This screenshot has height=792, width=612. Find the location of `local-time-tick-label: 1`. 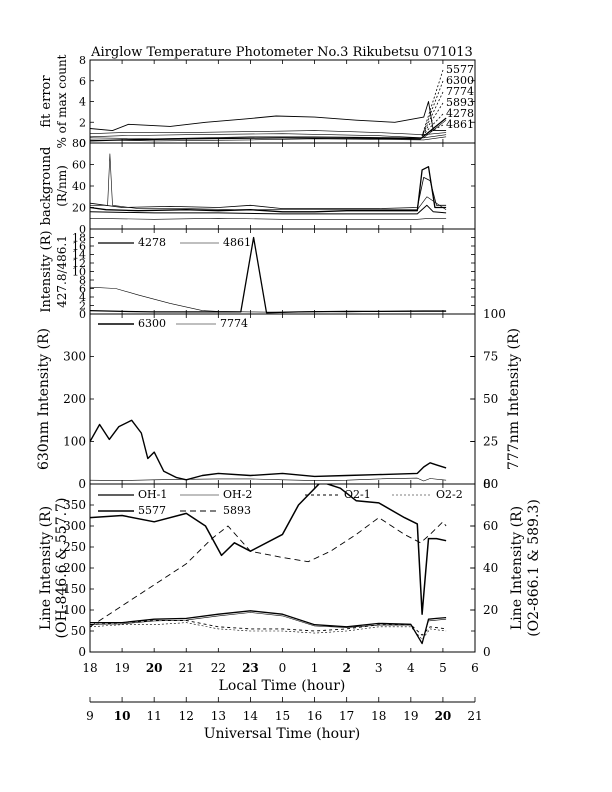

local-time-tick-label: 1 is located at coordinates (315, 668).